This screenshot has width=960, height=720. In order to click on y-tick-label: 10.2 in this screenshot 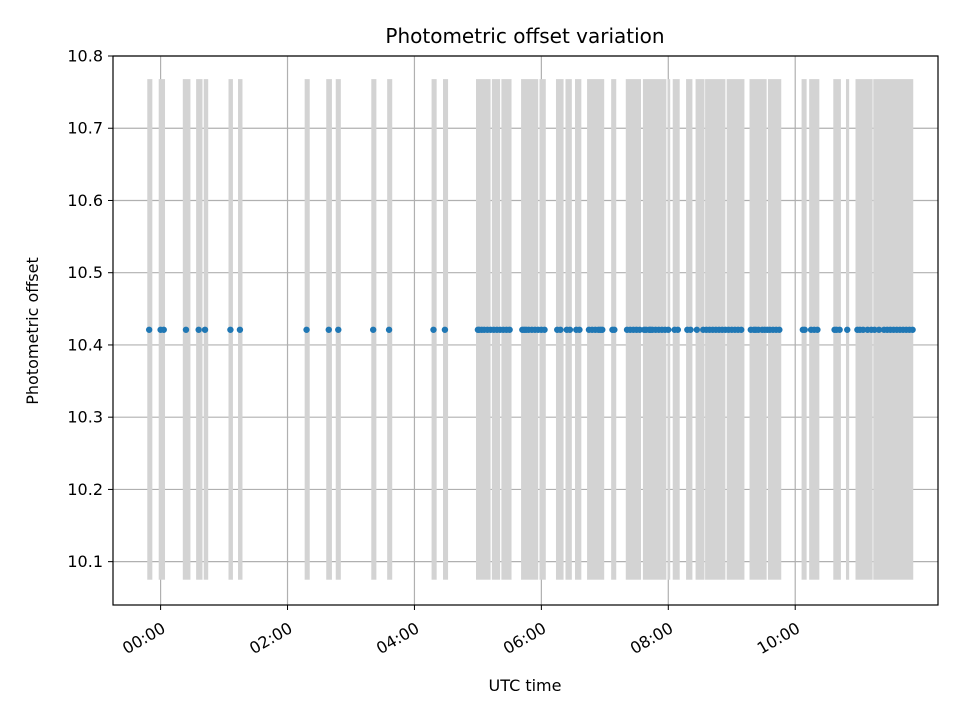, I will do `click(85, 489)`.